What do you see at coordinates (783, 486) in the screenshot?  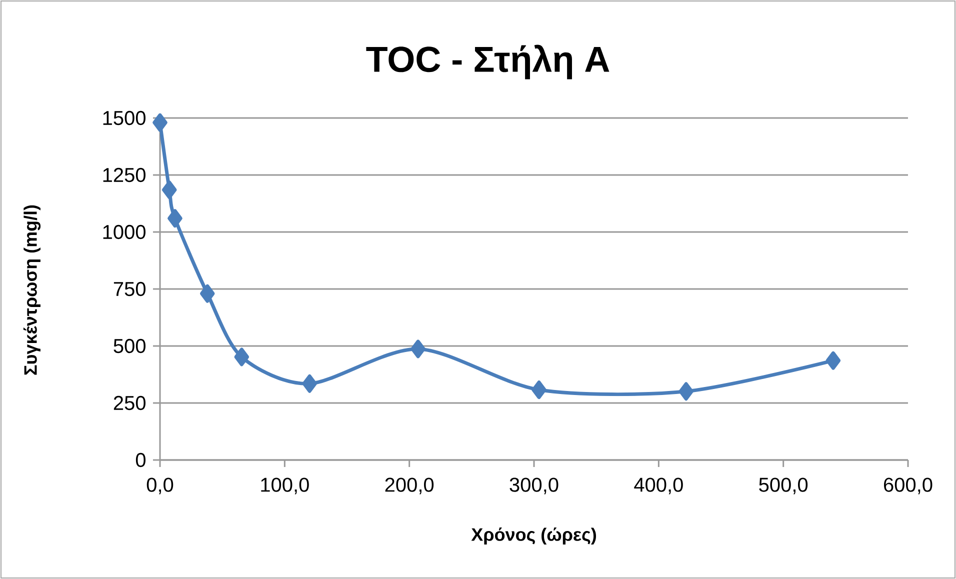 I see `x-tick-label: 500,0` at bounding box center [783, 486].